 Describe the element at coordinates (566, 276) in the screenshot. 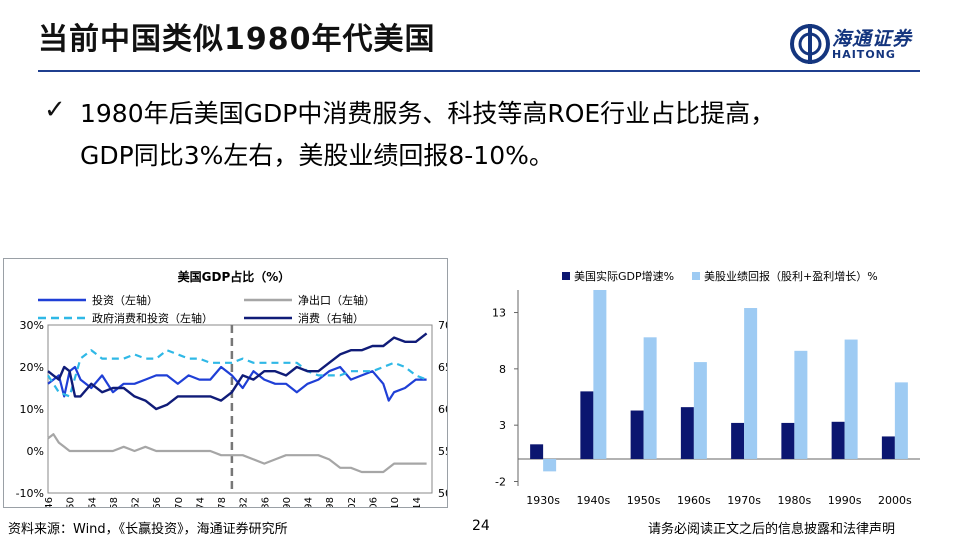

I see `legend-swatch-gdp` at that location.